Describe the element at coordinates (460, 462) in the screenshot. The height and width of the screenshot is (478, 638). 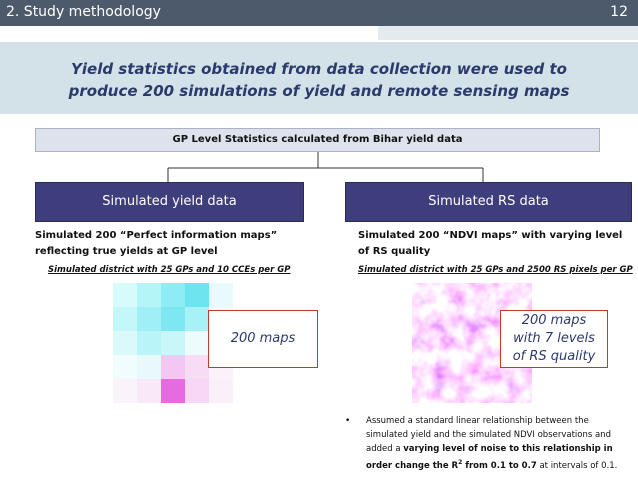
I see `superscript: 2` at that location.